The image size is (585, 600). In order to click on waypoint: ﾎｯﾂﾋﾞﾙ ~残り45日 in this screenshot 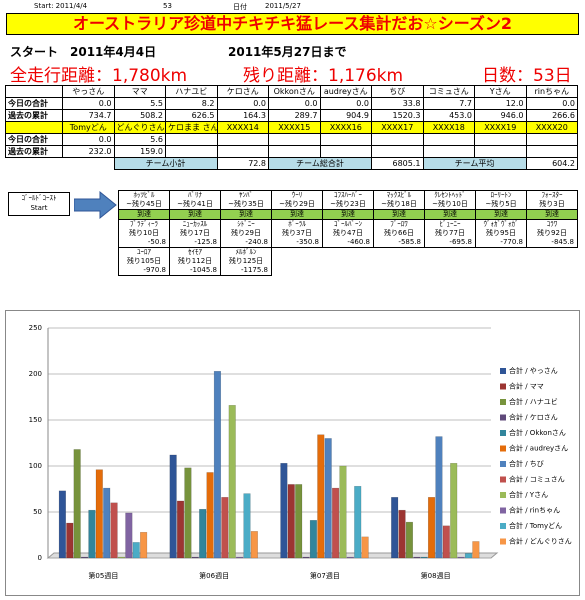, I will do `click(144, 200)`.